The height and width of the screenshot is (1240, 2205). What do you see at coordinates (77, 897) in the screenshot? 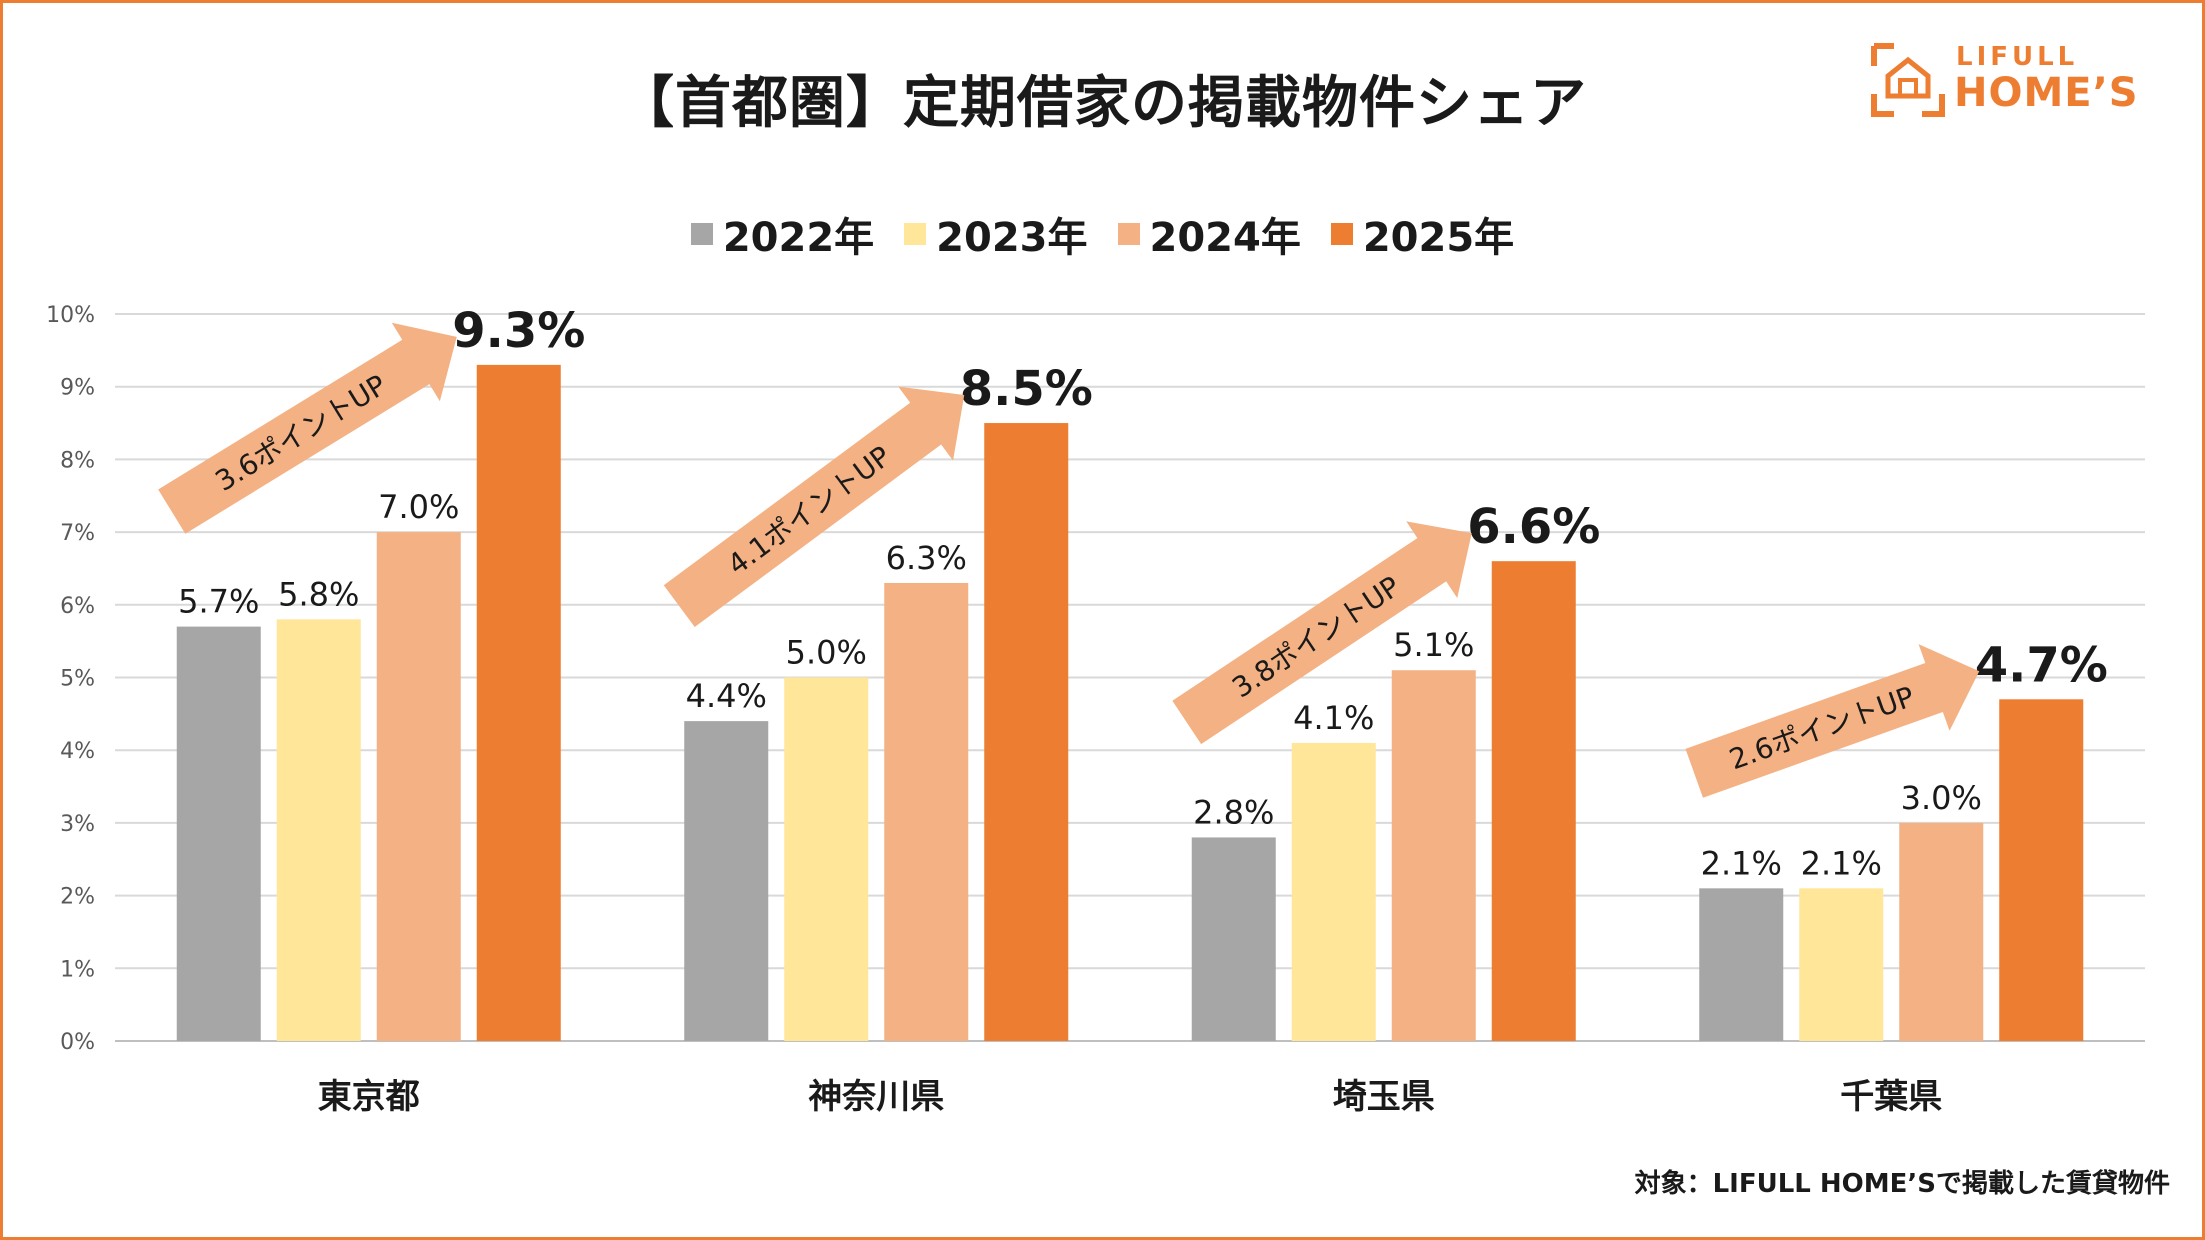
I see `y-tick-label: 2%` at bounding box center [77, 897].